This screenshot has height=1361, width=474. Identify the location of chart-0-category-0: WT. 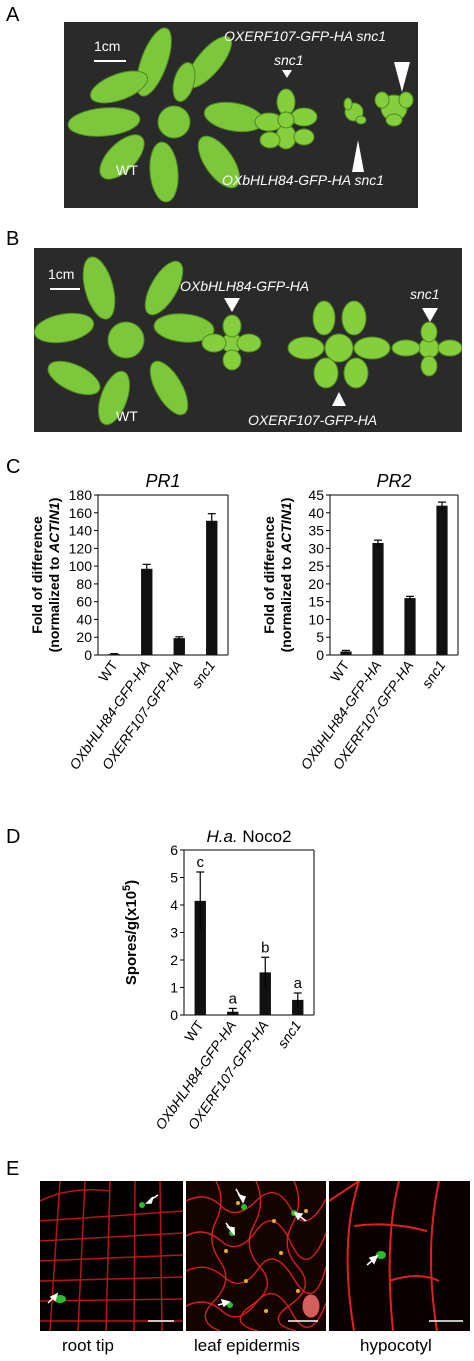
(108, 670).